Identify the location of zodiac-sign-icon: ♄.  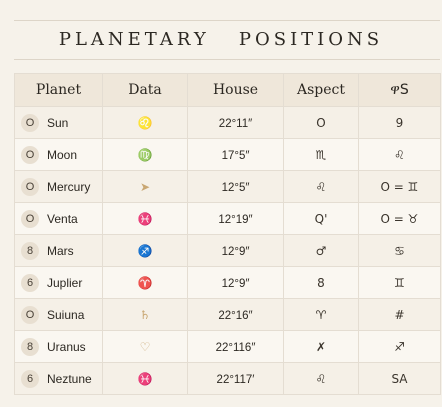
(145, 314).